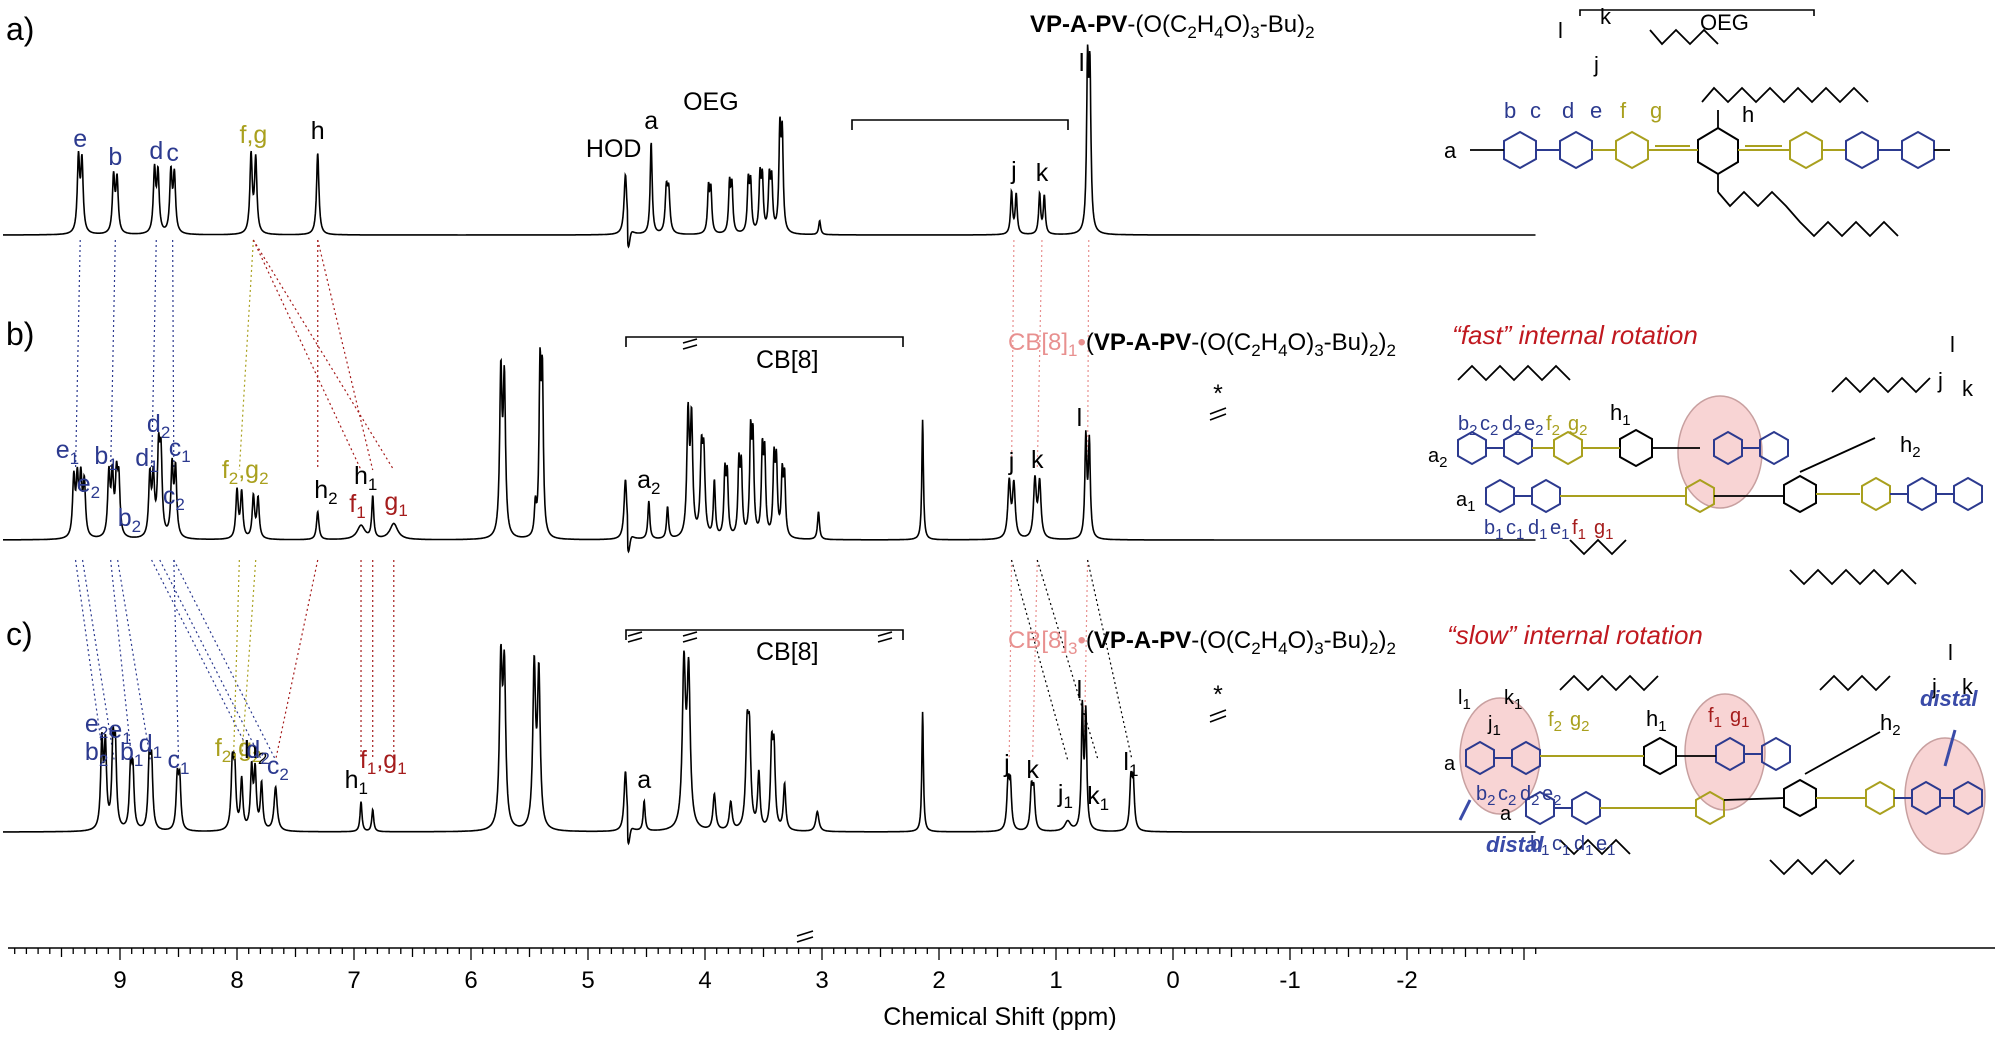  Describe the element at coordinates (174, 498) in the screenshot. I see `peak-label-2-7: c2` at that location.